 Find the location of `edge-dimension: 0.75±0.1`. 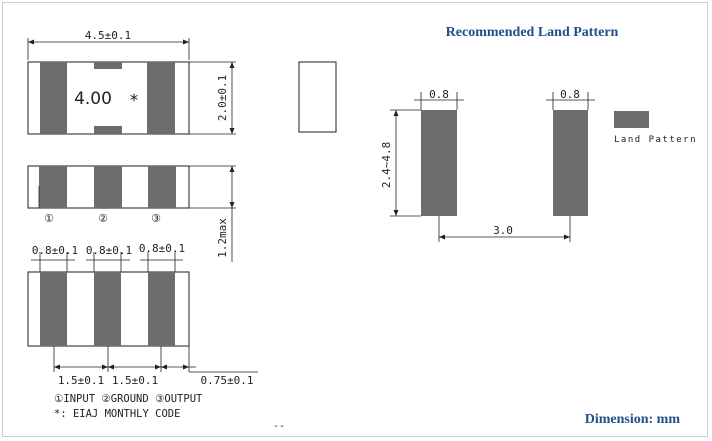

edge-dimension: 0.75±0.1 is located at coordinates (227, 380).